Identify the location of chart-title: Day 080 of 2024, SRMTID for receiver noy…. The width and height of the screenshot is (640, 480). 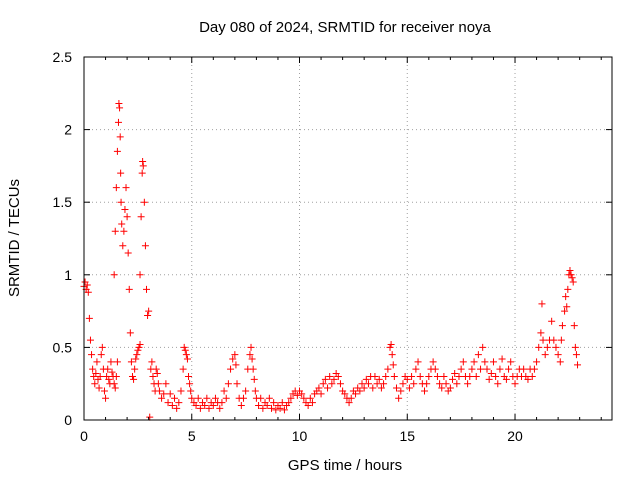
(345, 27).